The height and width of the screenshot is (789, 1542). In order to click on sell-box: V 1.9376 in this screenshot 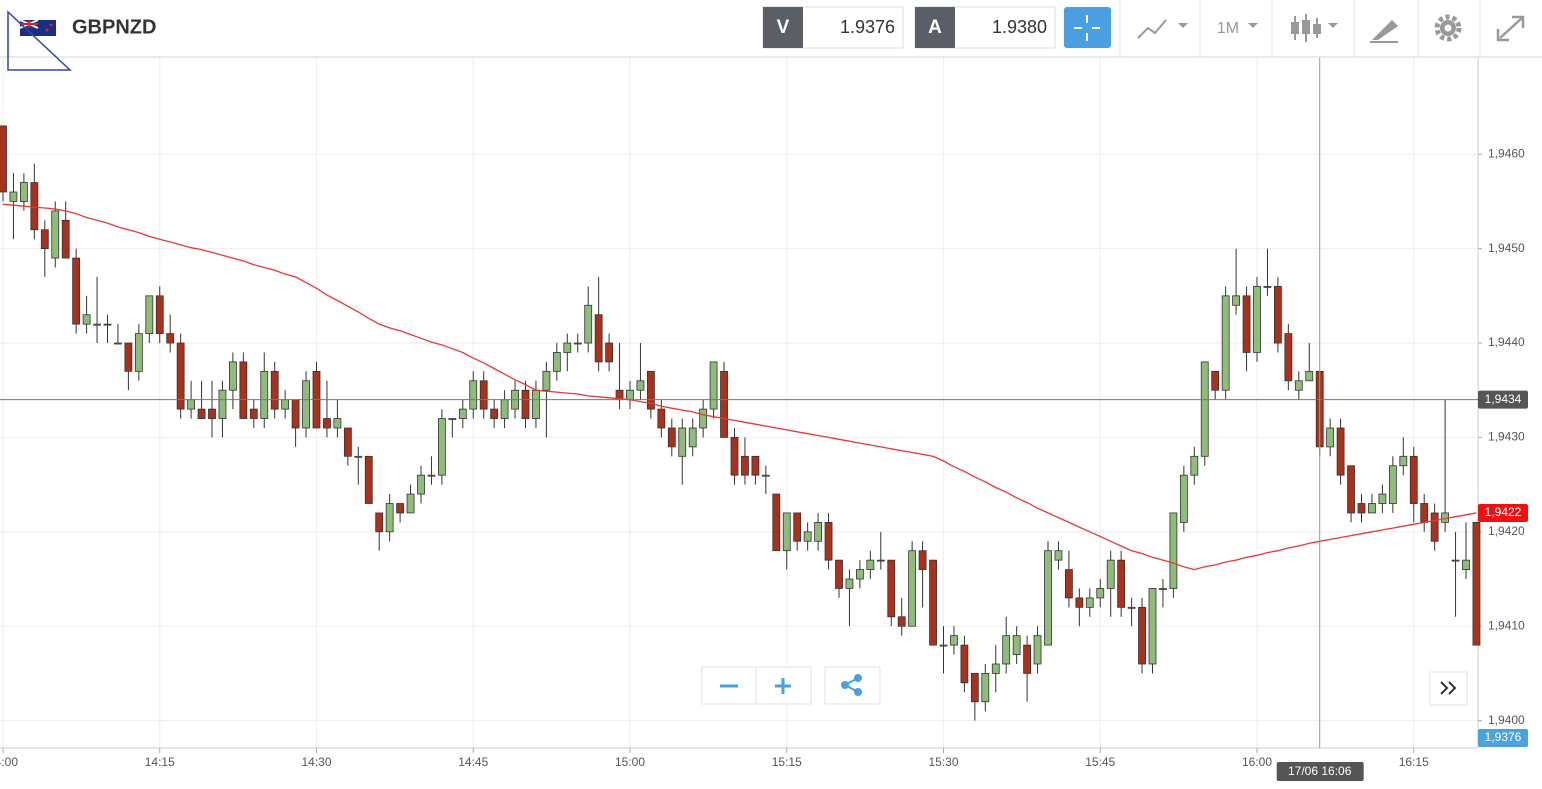, I will do `click(833, 27)`.